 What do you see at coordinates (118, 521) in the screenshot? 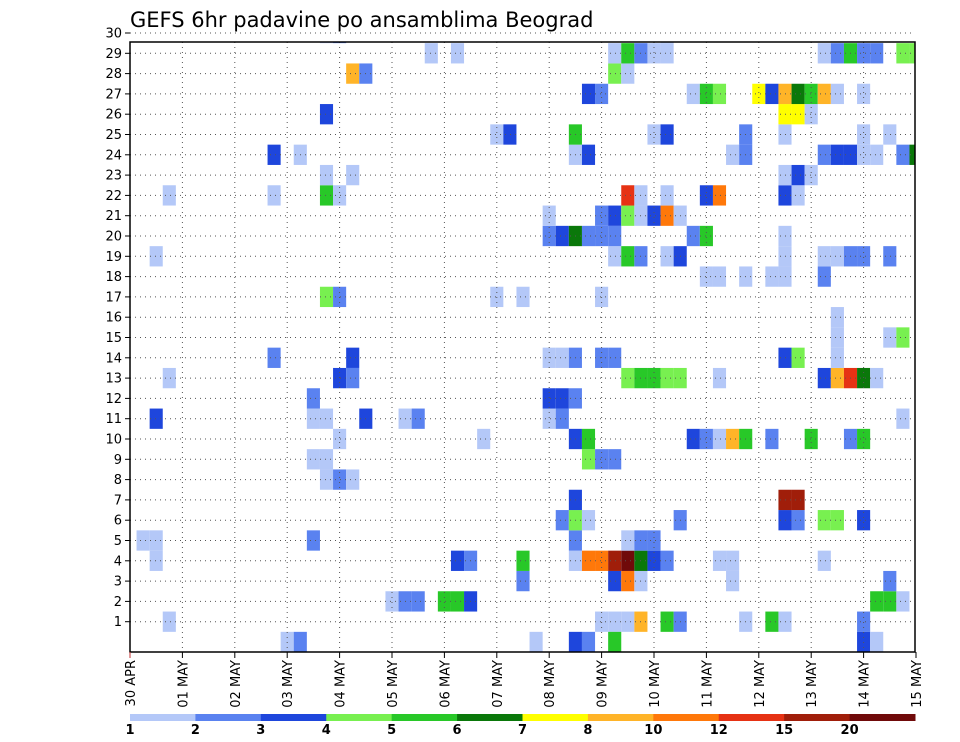
I see `y-tick-label: 6` at bounding box center [118, 521].